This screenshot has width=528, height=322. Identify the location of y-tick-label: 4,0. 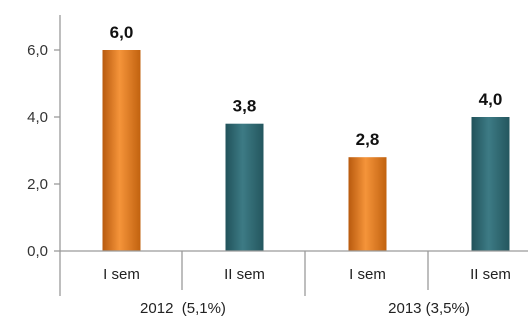
(37, 117).